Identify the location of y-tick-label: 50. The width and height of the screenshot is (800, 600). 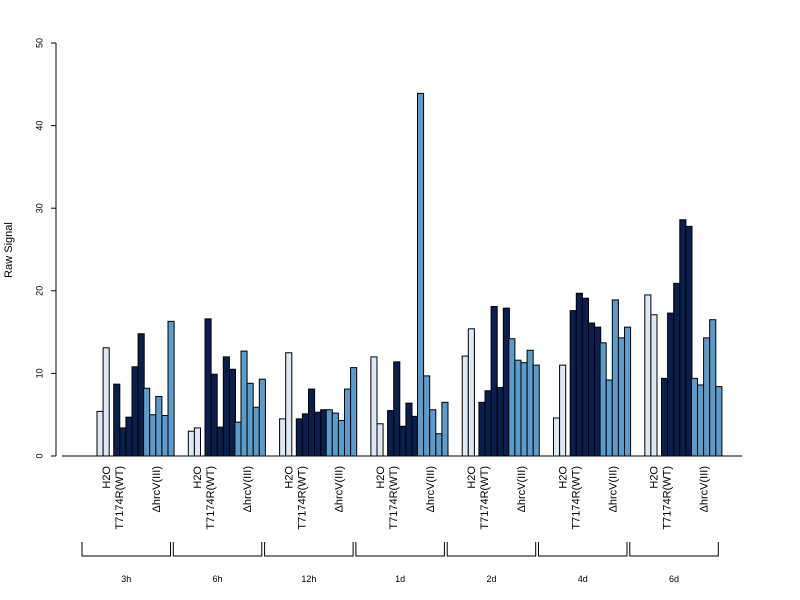
(39, 43).